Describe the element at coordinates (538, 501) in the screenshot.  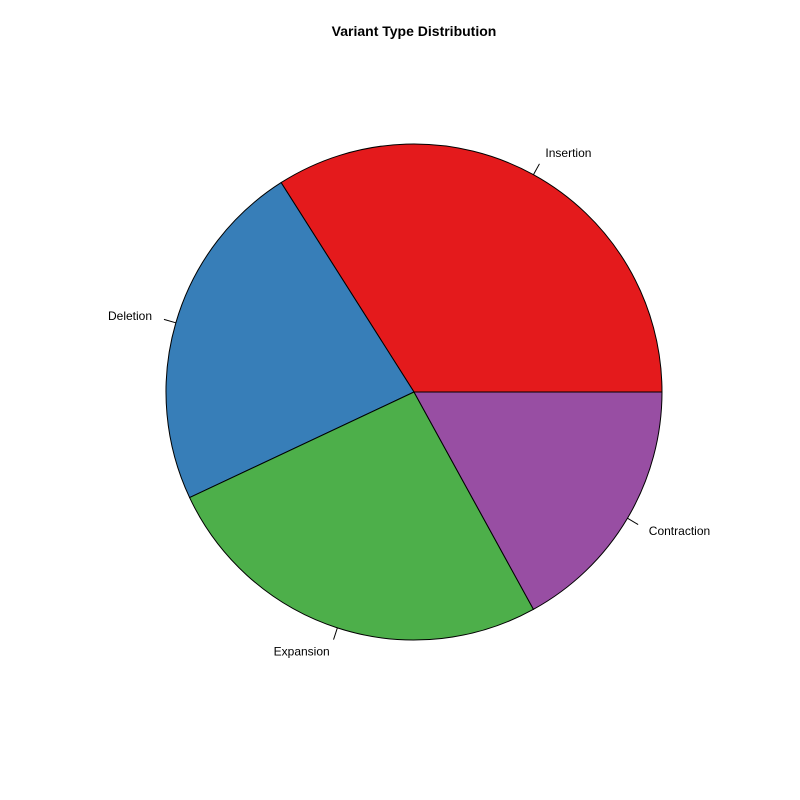
I see `pie-slice-contraction` at that location.